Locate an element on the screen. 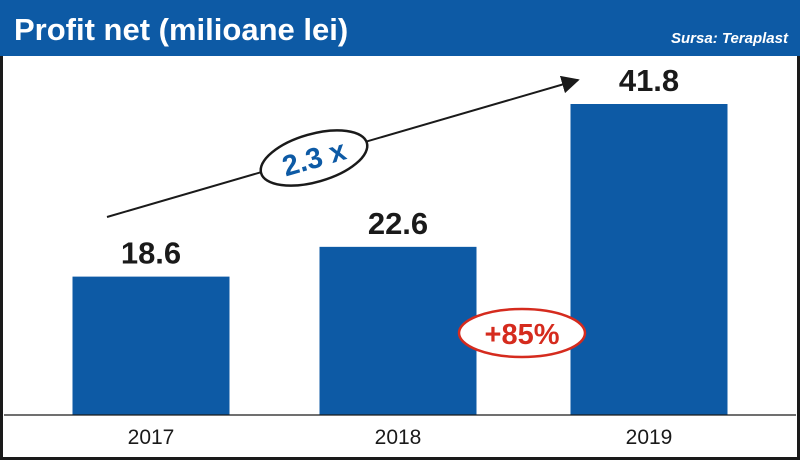  percent-change-badge: +85% is located at coordinates (522, 333).